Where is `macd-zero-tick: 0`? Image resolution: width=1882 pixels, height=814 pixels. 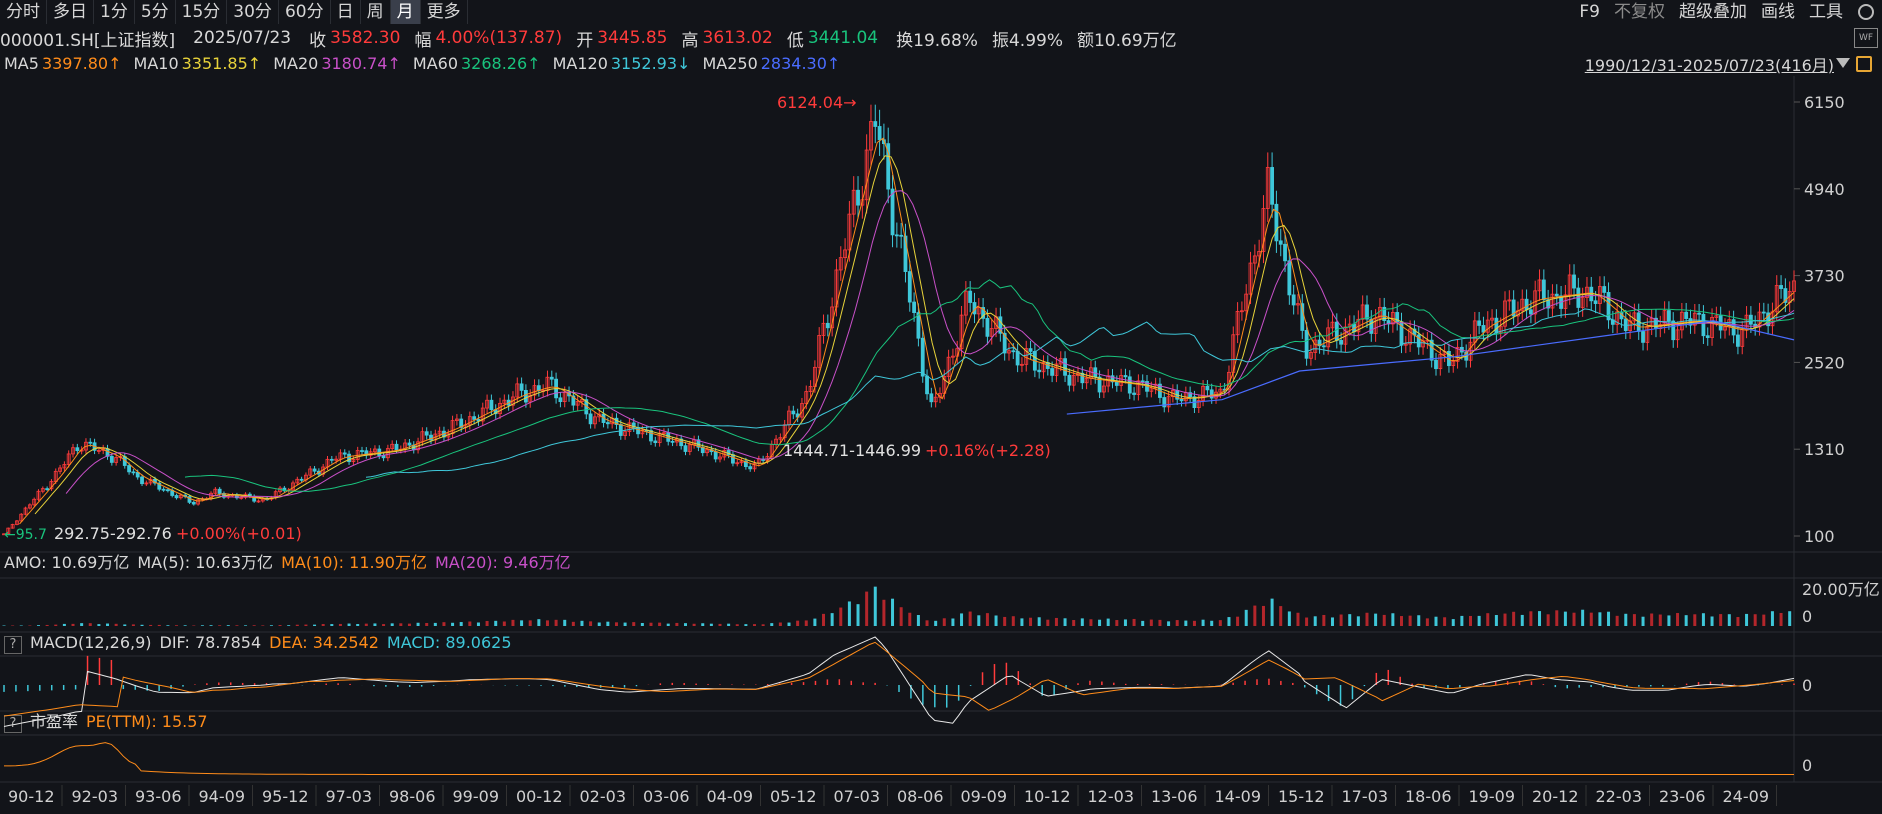
macd-zero-tick: 0 is located at coordinates (1807, 685).